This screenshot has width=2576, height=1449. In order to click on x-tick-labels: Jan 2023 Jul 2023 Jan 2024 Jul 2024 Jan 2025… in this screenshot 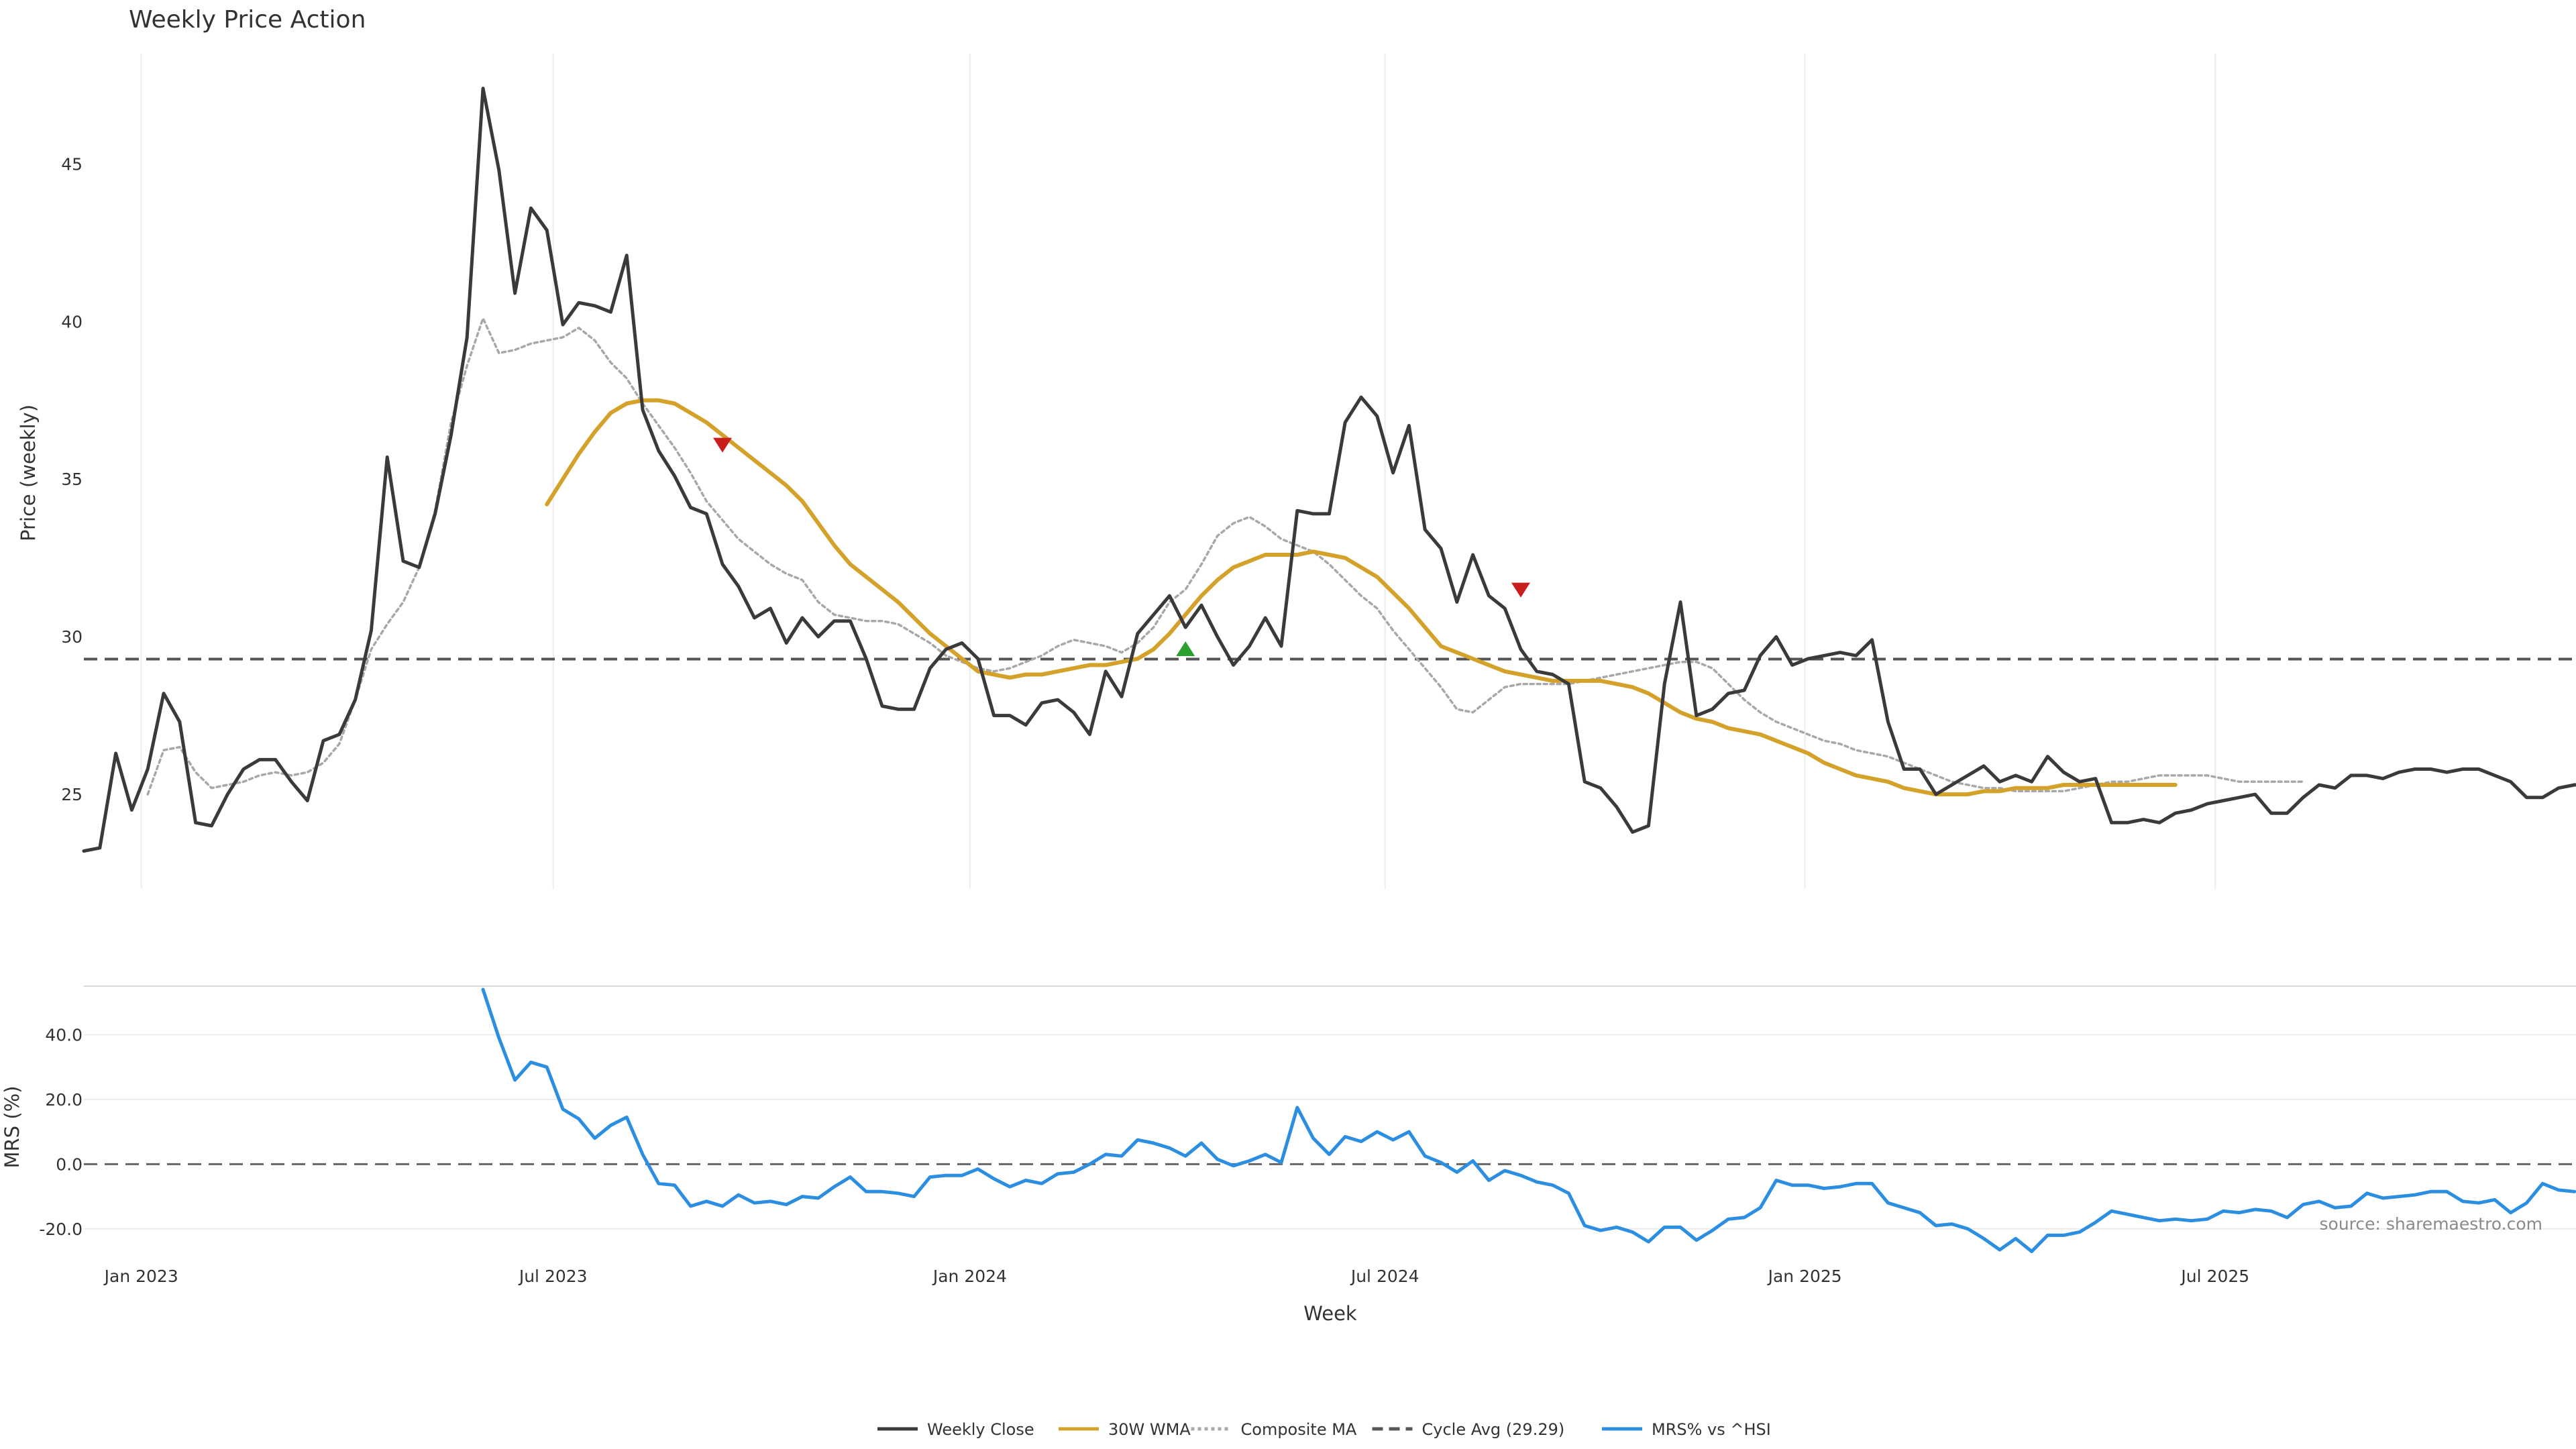, I will do `click(1176, 1276)`.